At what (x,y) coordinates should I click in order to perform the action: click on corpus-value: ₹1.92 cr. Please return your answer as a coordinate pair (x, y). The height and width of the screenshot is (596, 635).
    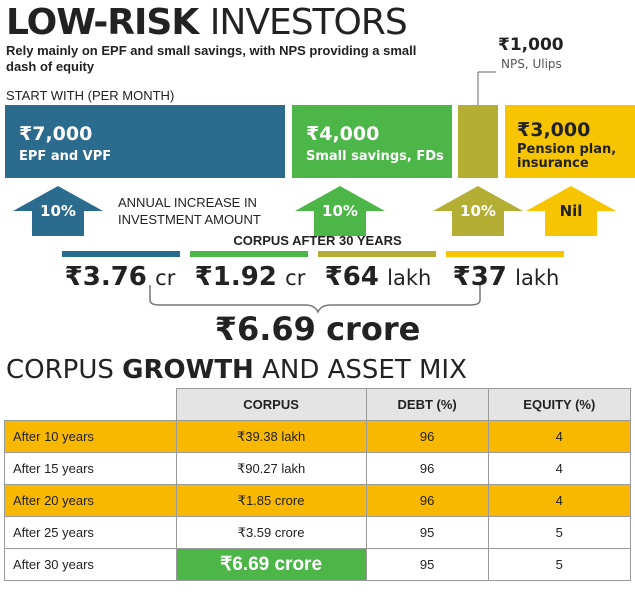
    Looking at the image, I should click on (250, 277).